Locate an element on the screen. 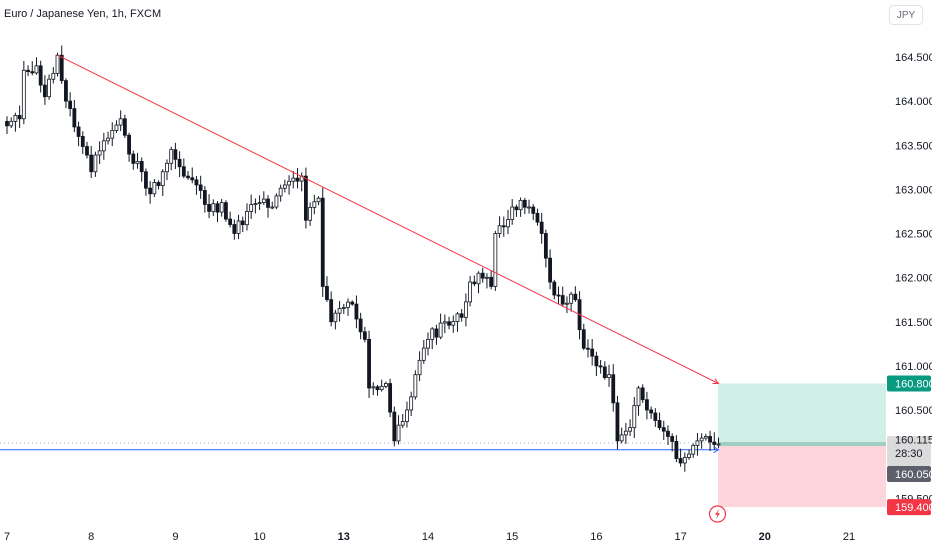  price-tick-label: 162.500 is located at coordinates (913, 235).